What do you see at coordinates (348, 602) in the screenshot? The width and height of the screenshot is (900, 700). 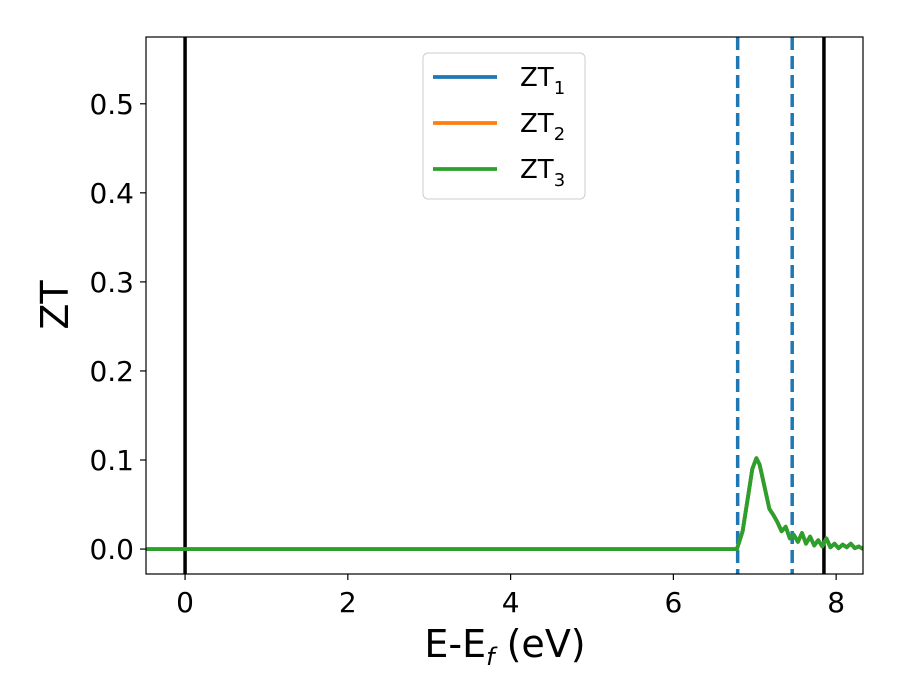 I see `x-tick-label: 2` at bounding box center [348, 602].